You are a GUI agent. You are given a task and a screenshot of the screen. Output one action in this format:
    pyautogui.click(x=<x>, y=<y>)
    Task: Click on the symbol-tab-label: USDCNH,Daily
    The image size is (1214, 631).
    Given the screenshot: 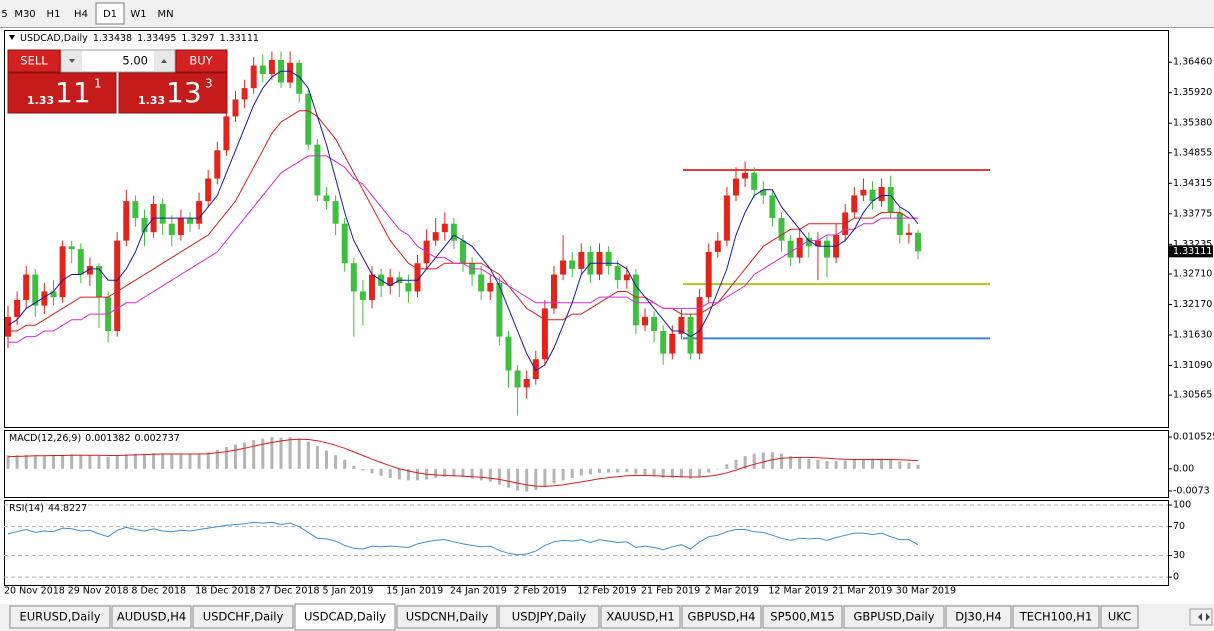 What is the action you would take?
    pyautogui.click(x=447, y=617)
    